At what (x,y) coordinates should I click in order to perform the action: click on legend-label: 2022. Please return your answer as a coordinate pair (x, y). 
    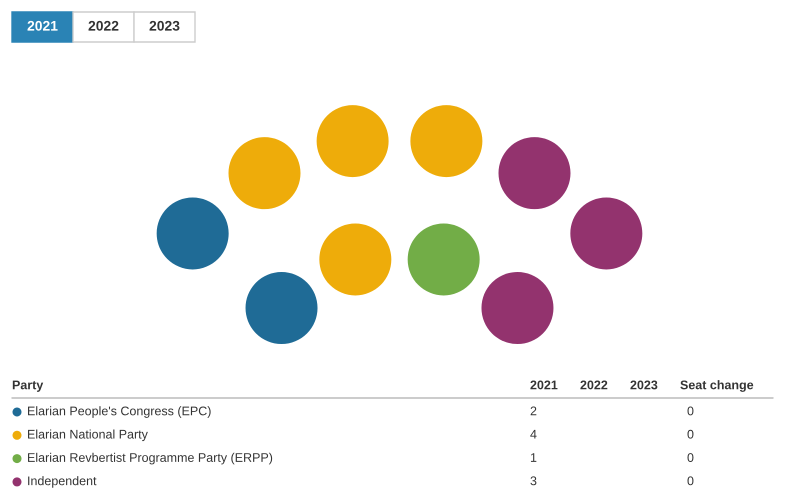
    Looking at the image, I should click on (103, 25).